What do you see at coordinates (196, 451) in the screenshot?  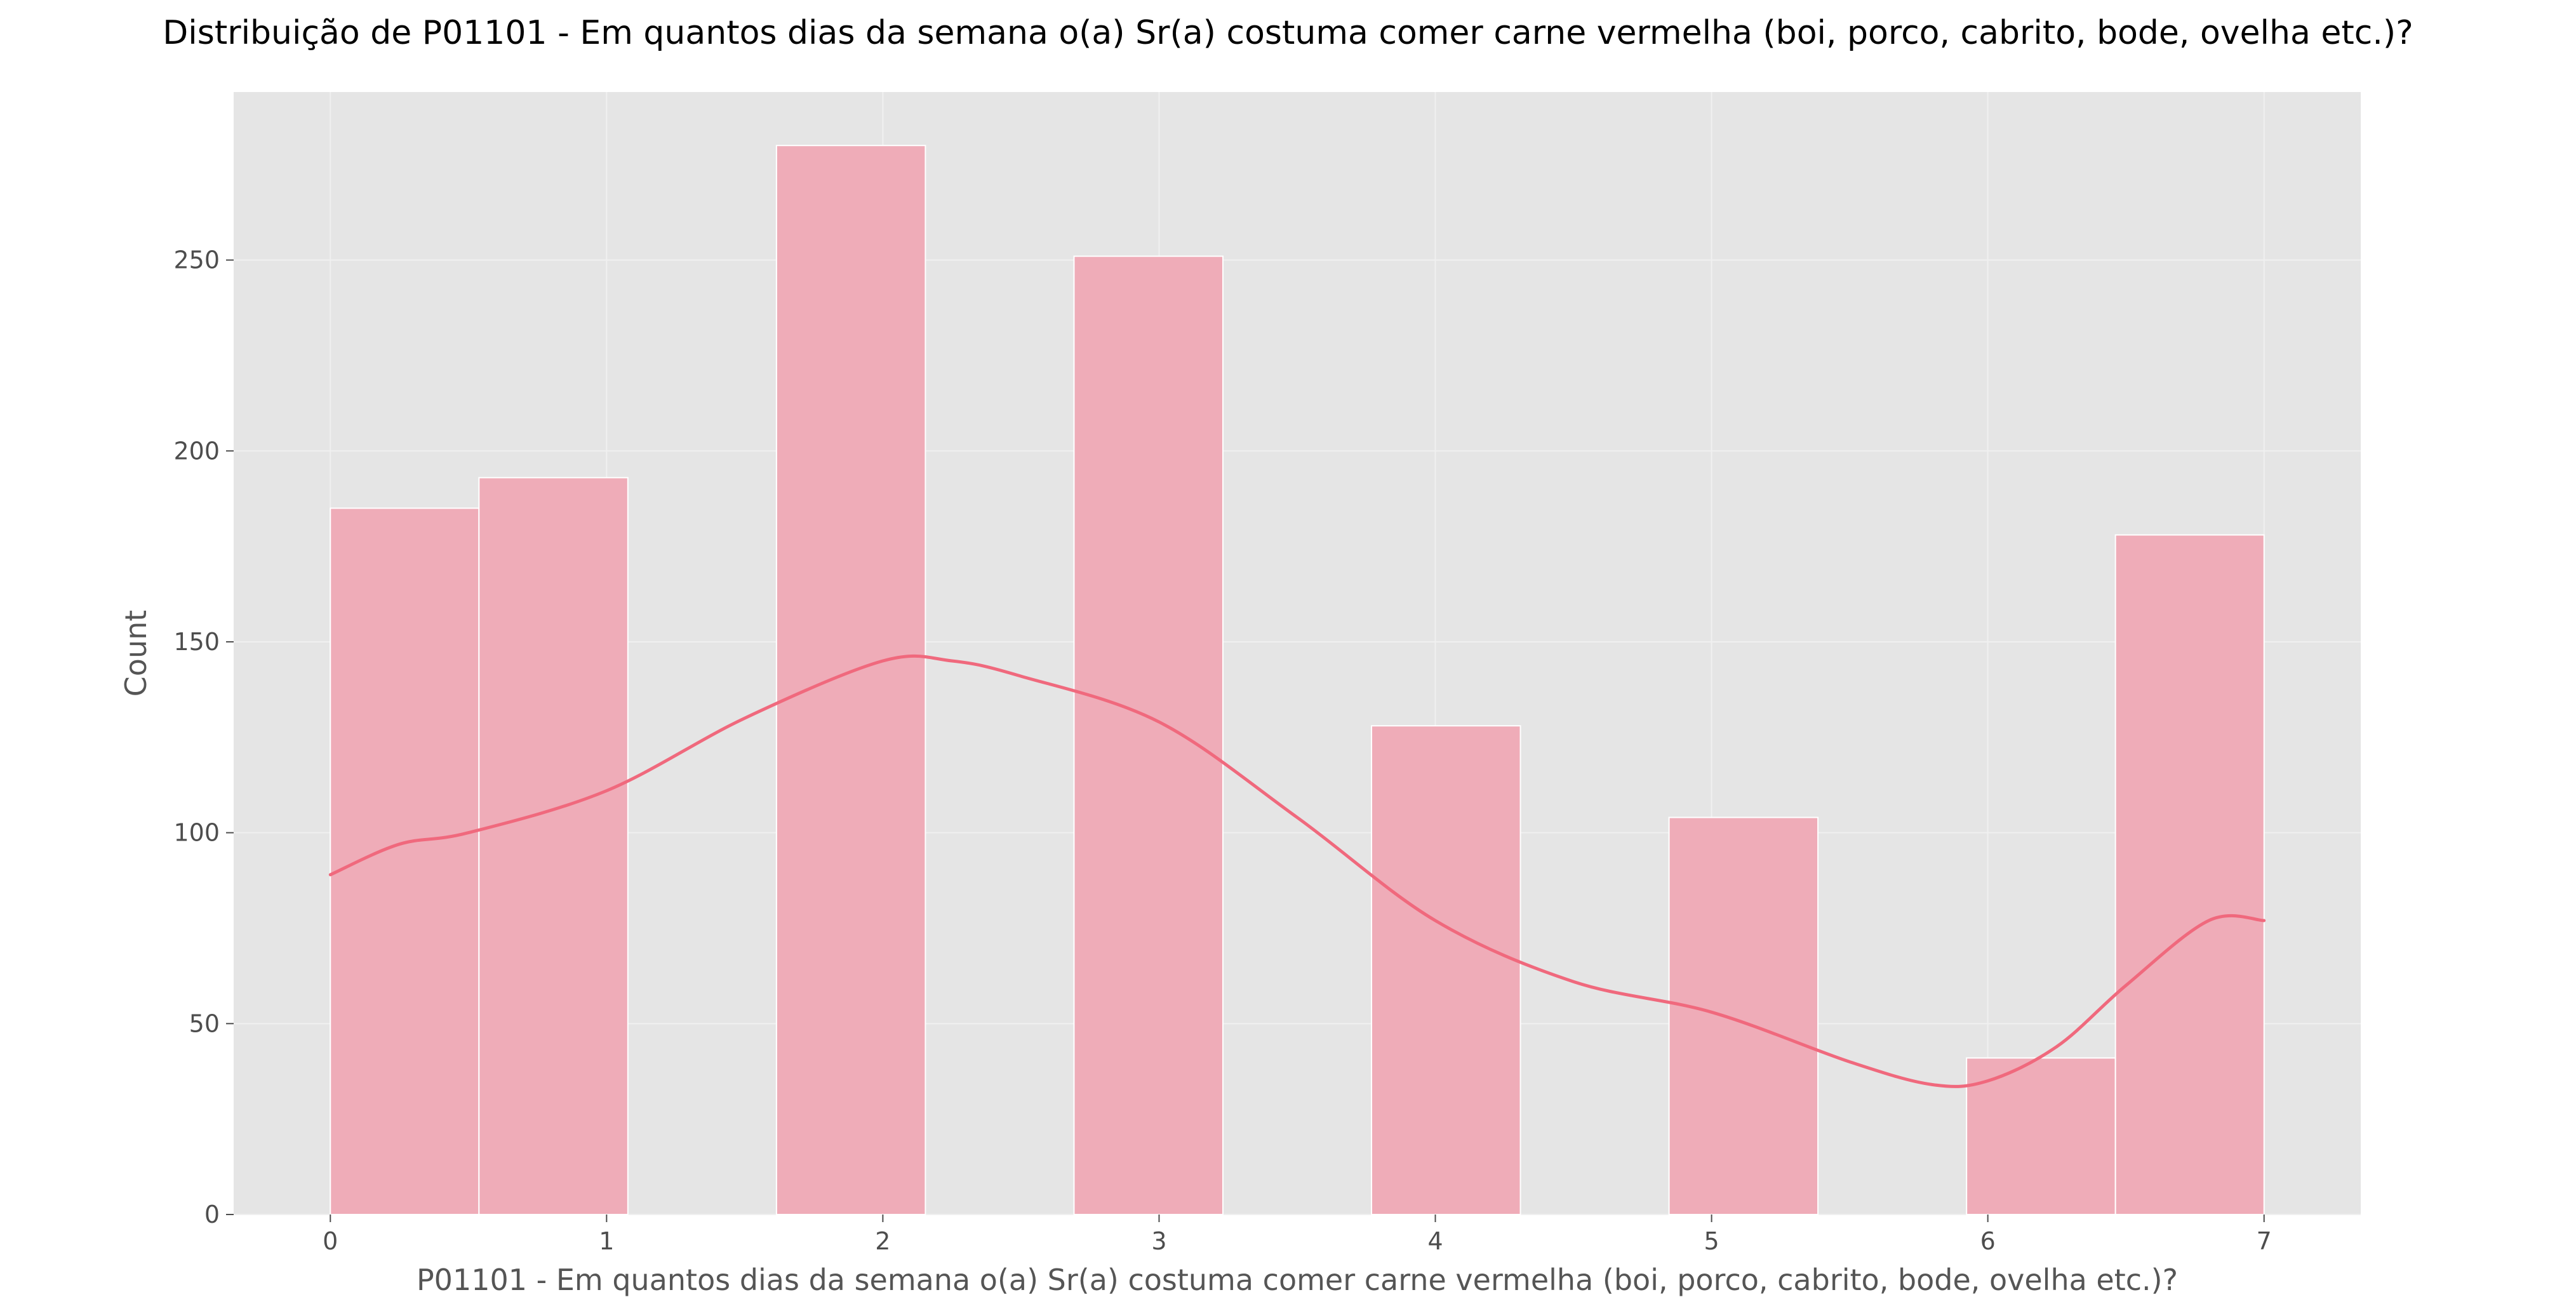 I see `y-tick-label: 200` at bounding box center [196, 451].